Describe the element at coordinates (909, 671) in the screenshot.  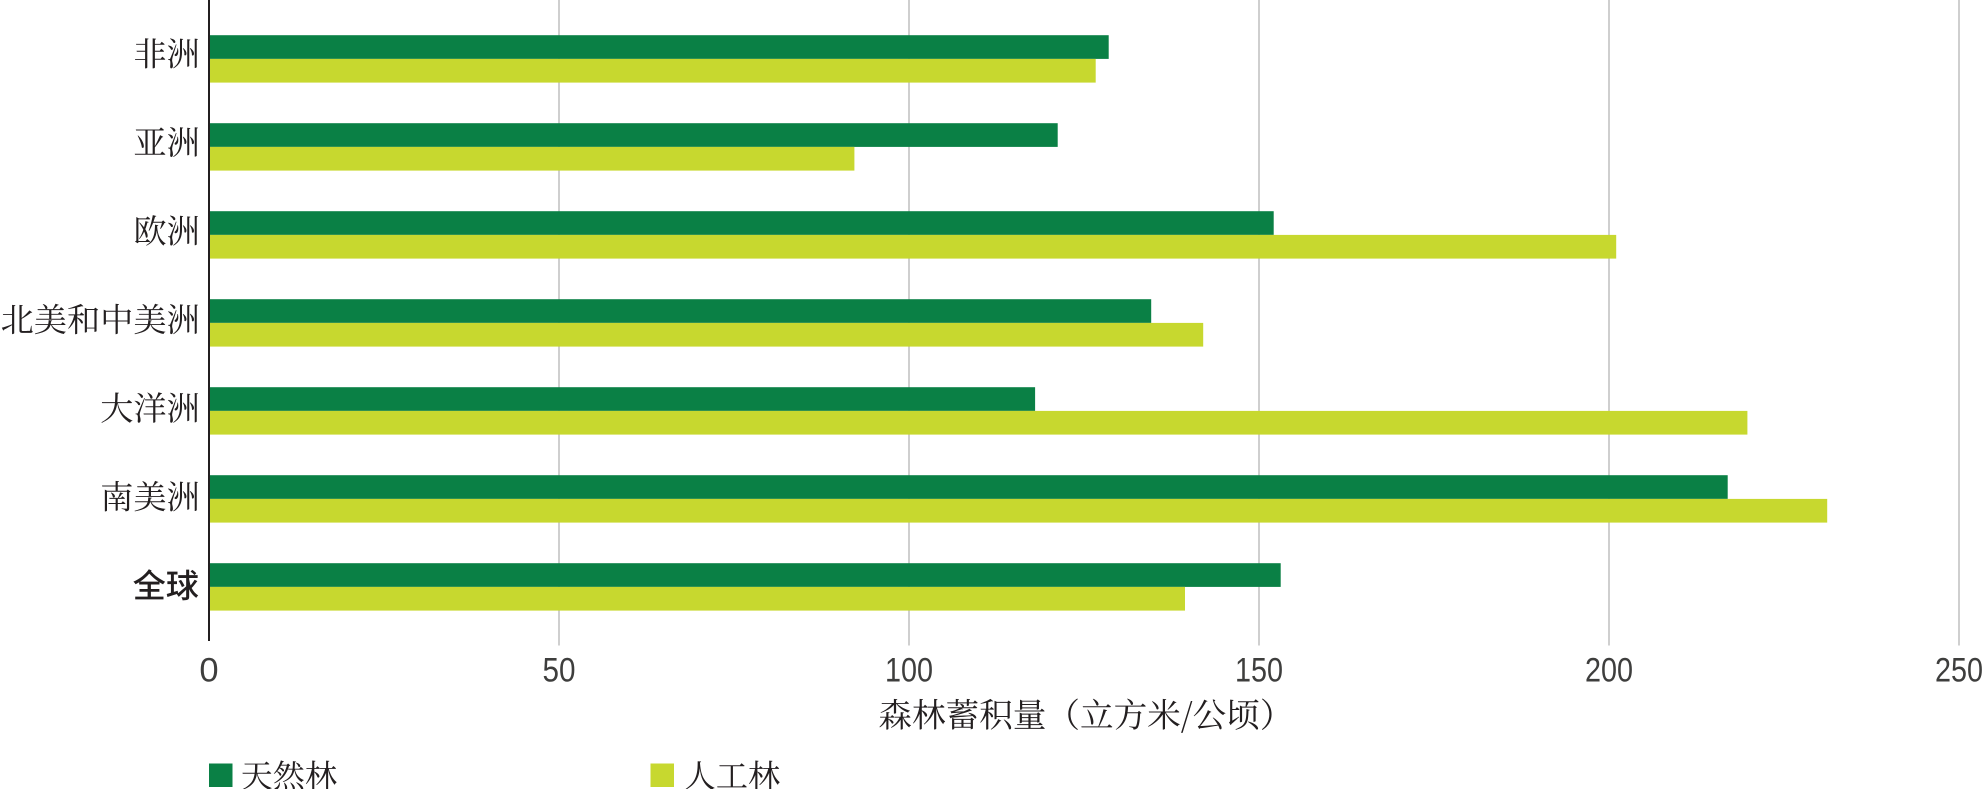
I see `svg-text: 100` at that location.